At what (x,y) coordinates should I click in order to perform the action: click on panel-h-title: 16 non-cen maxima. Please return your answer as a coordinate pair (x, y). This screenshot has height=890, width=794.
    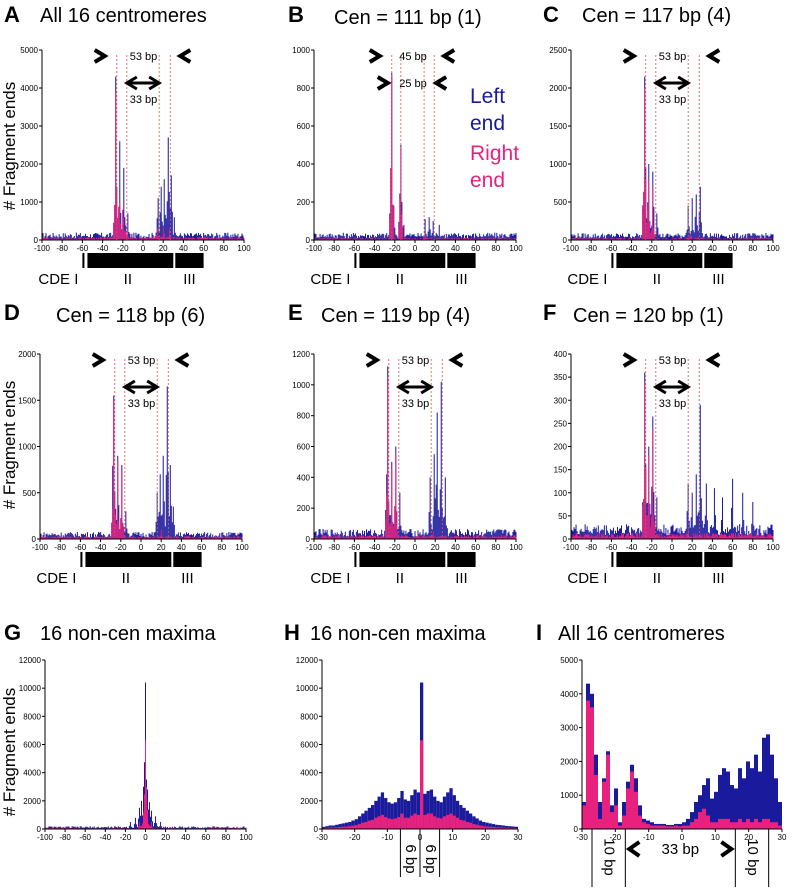
    Looking at the image, I should click on (398, 634).